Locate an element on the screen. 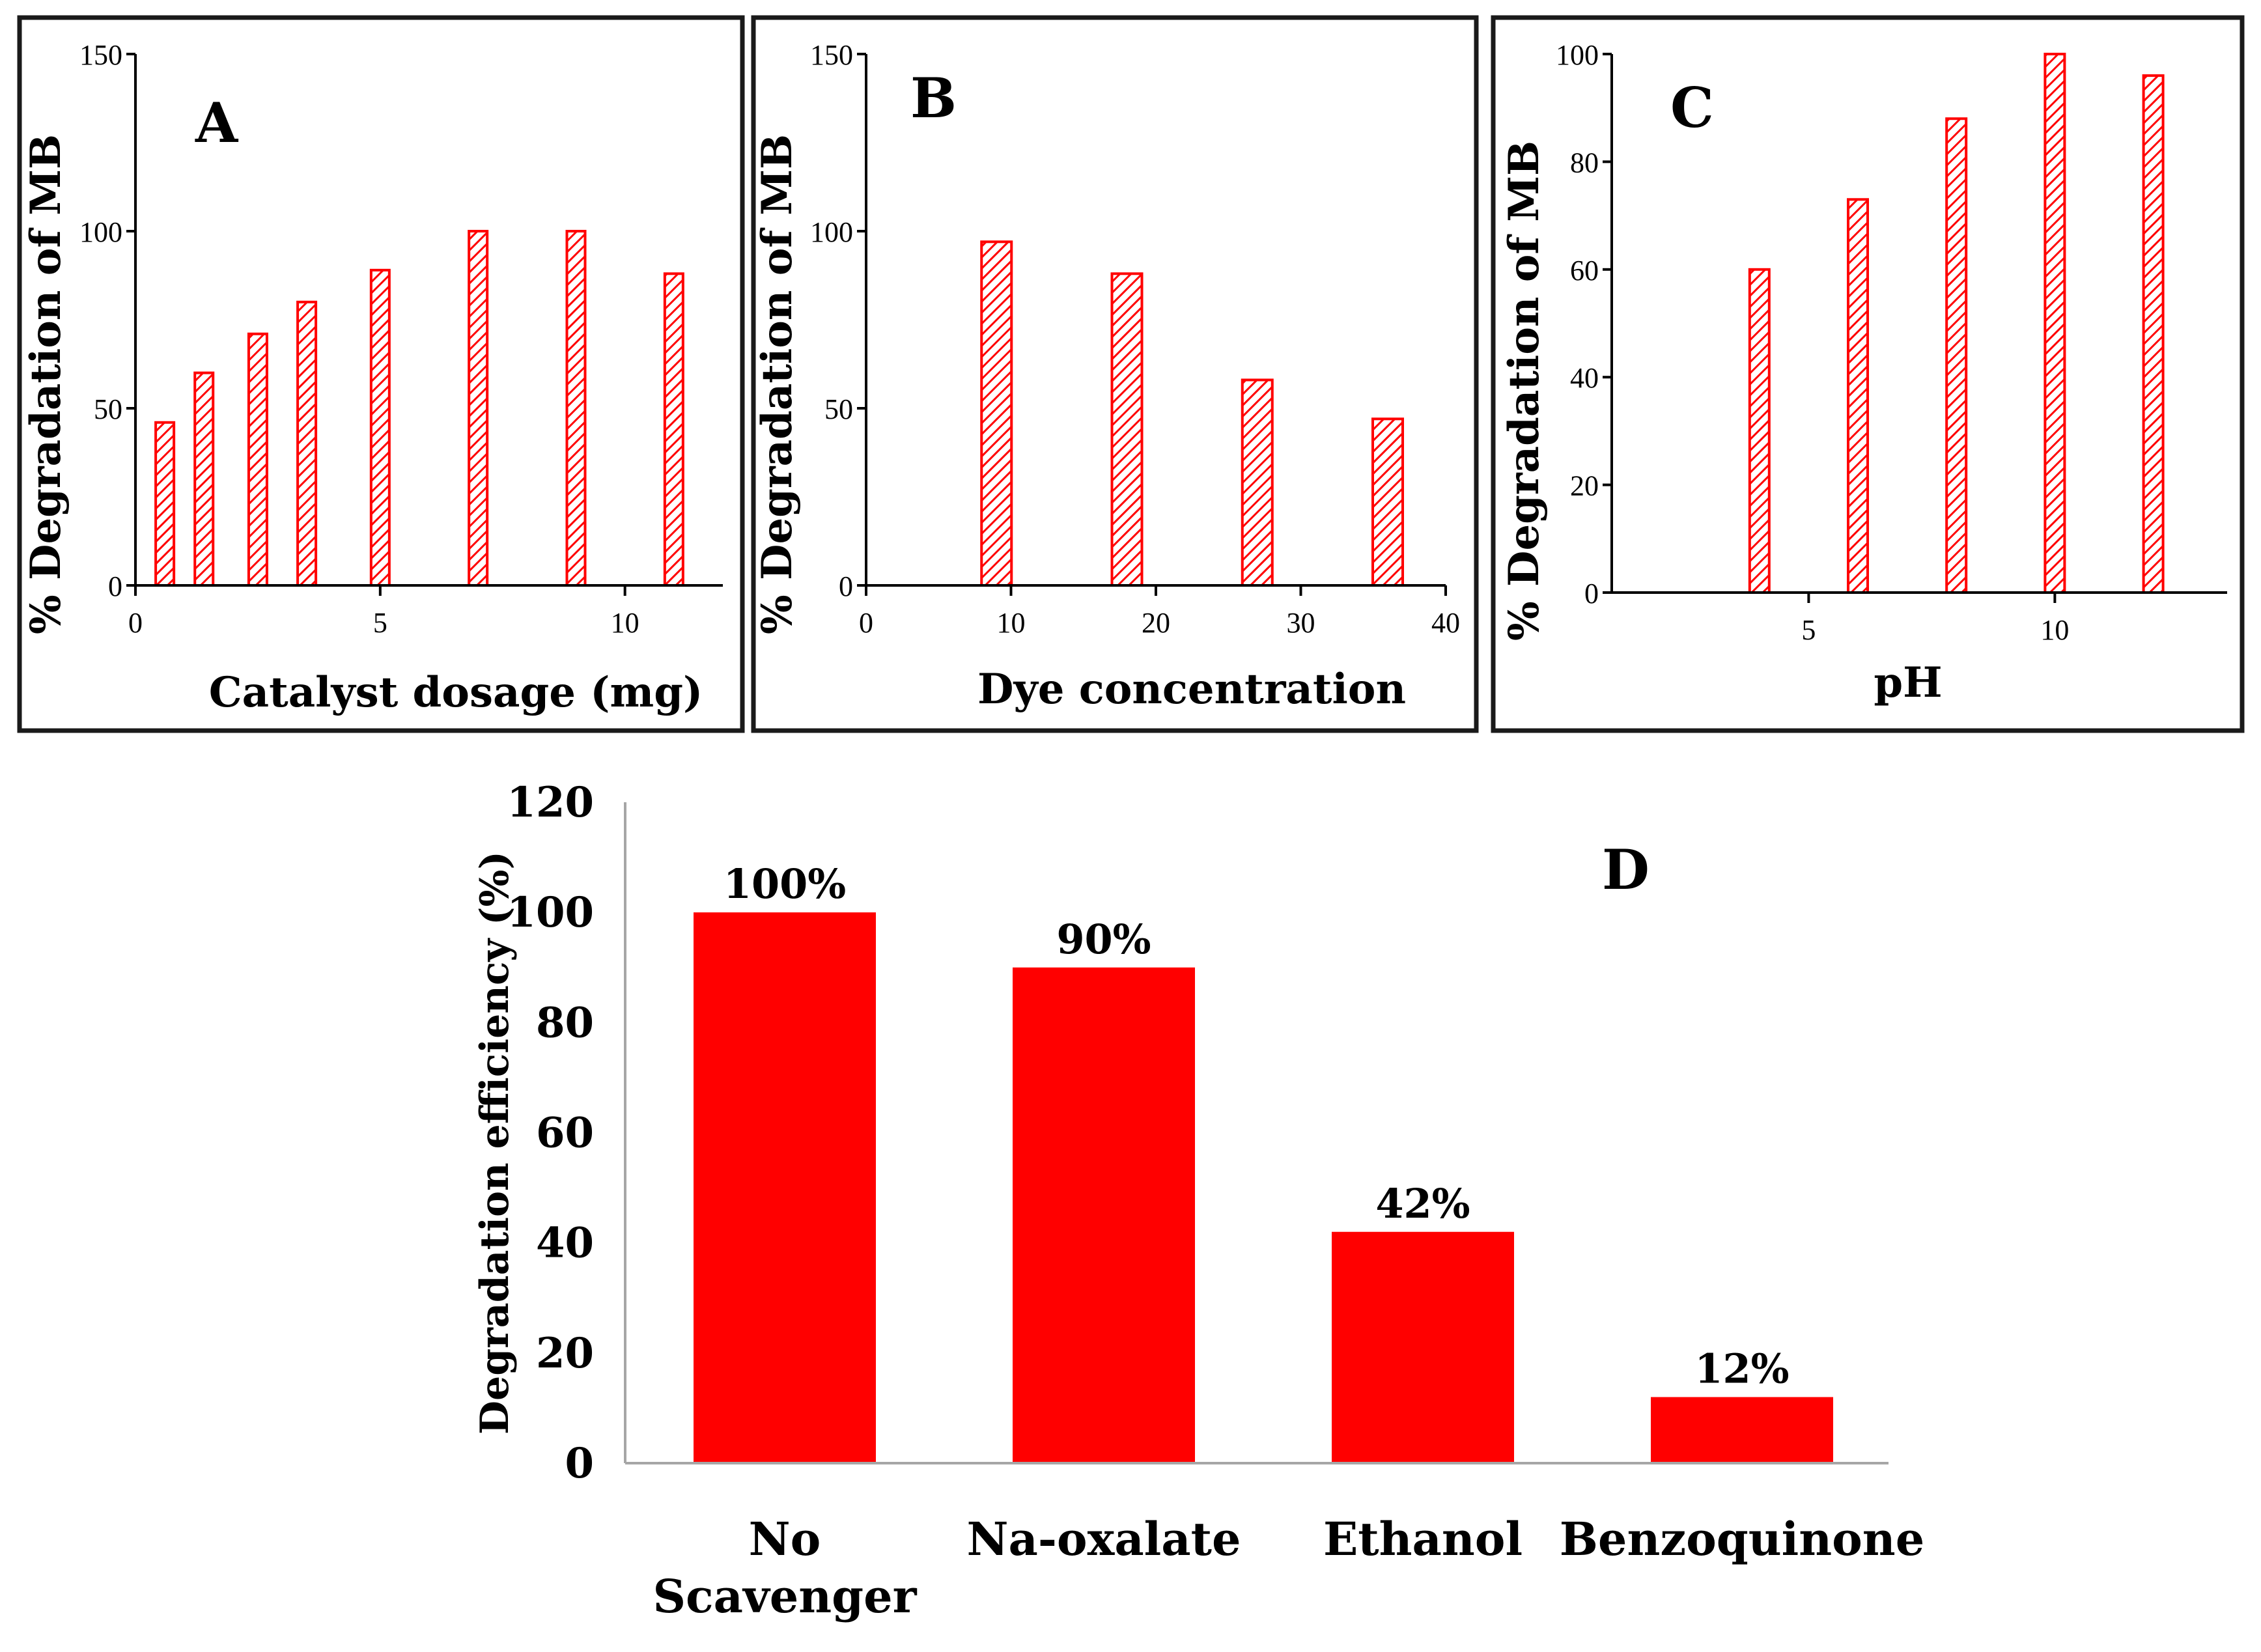 This screenshot has width=2261, height=1652. panel-c-y-tick-label: 100 is located at coordinates (1577, 55).